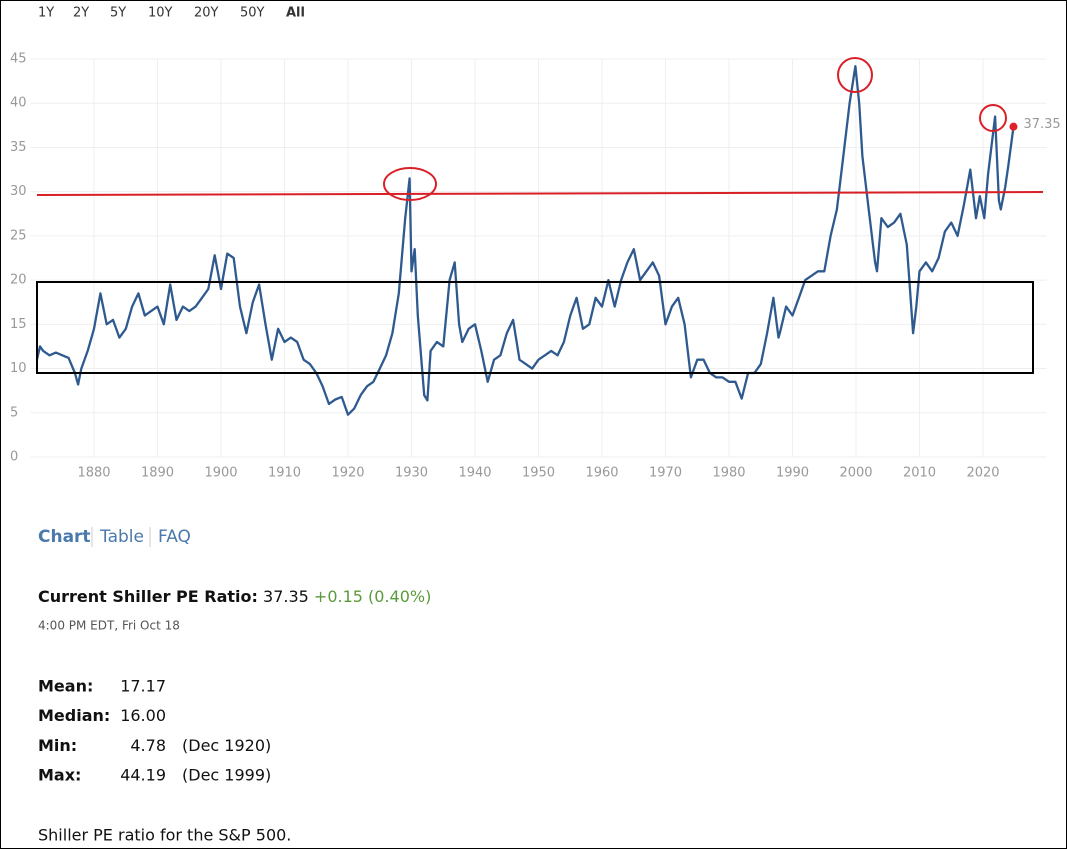  I want to click on x-tick-label: 1920, so click(347, 473).